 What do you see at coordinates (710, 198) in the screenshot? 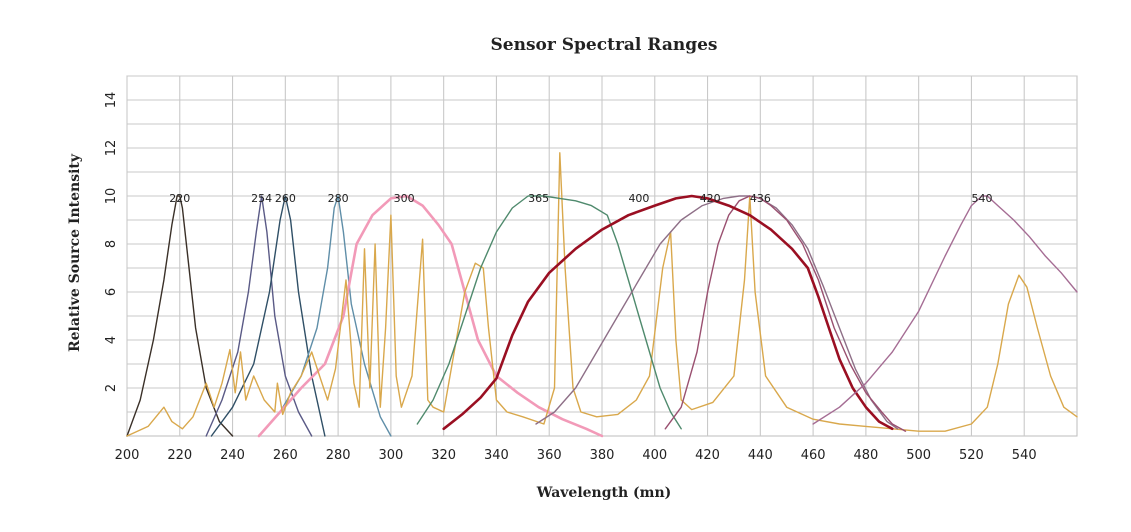
I see `peak-label: 420` at bounding box center [710, 198].